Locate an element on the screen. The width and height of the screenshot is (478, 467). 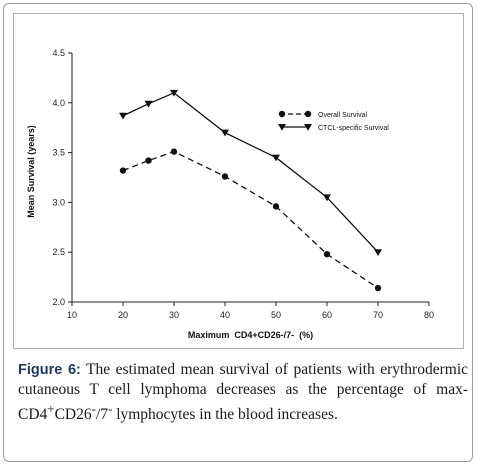
caption-text-after: lymphocytes in the blood increases. is located at coordinates (225, 415).